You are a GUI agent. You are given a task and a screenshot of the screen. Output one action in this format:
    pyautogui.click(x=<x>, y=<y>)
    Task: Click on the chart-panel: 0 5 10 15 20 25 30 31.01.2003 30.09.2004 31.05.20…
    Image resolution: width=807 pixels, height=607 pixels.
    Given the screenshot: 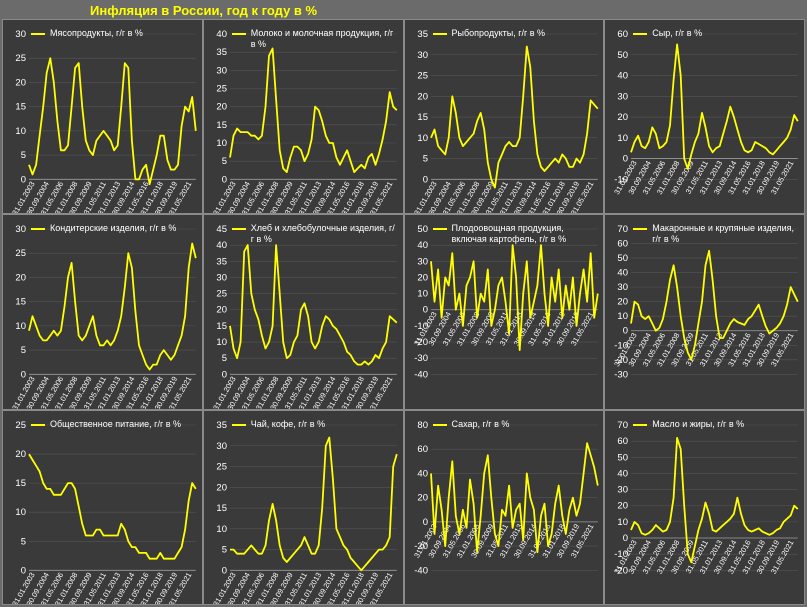 What is the action you would take?
    pyautogui.click(x=102, y=117)
    